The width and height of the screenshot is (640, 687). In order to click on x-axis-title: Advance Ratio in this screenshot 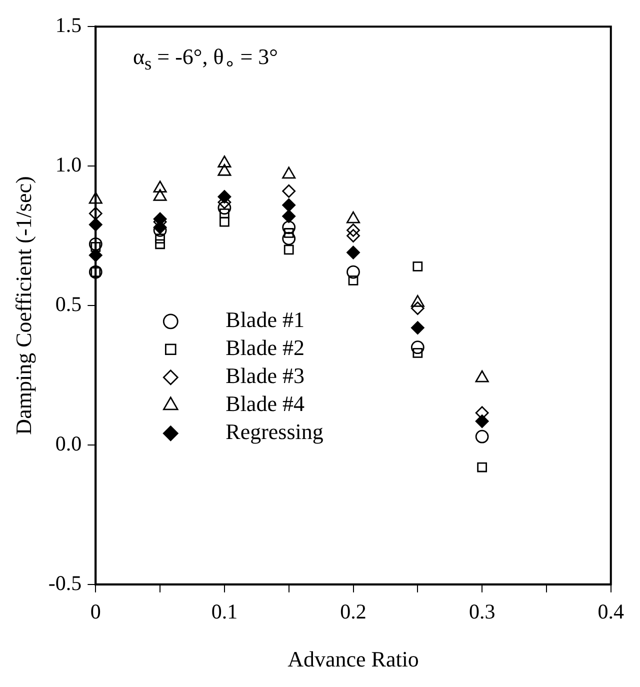, I will do `click(353, 659)`.